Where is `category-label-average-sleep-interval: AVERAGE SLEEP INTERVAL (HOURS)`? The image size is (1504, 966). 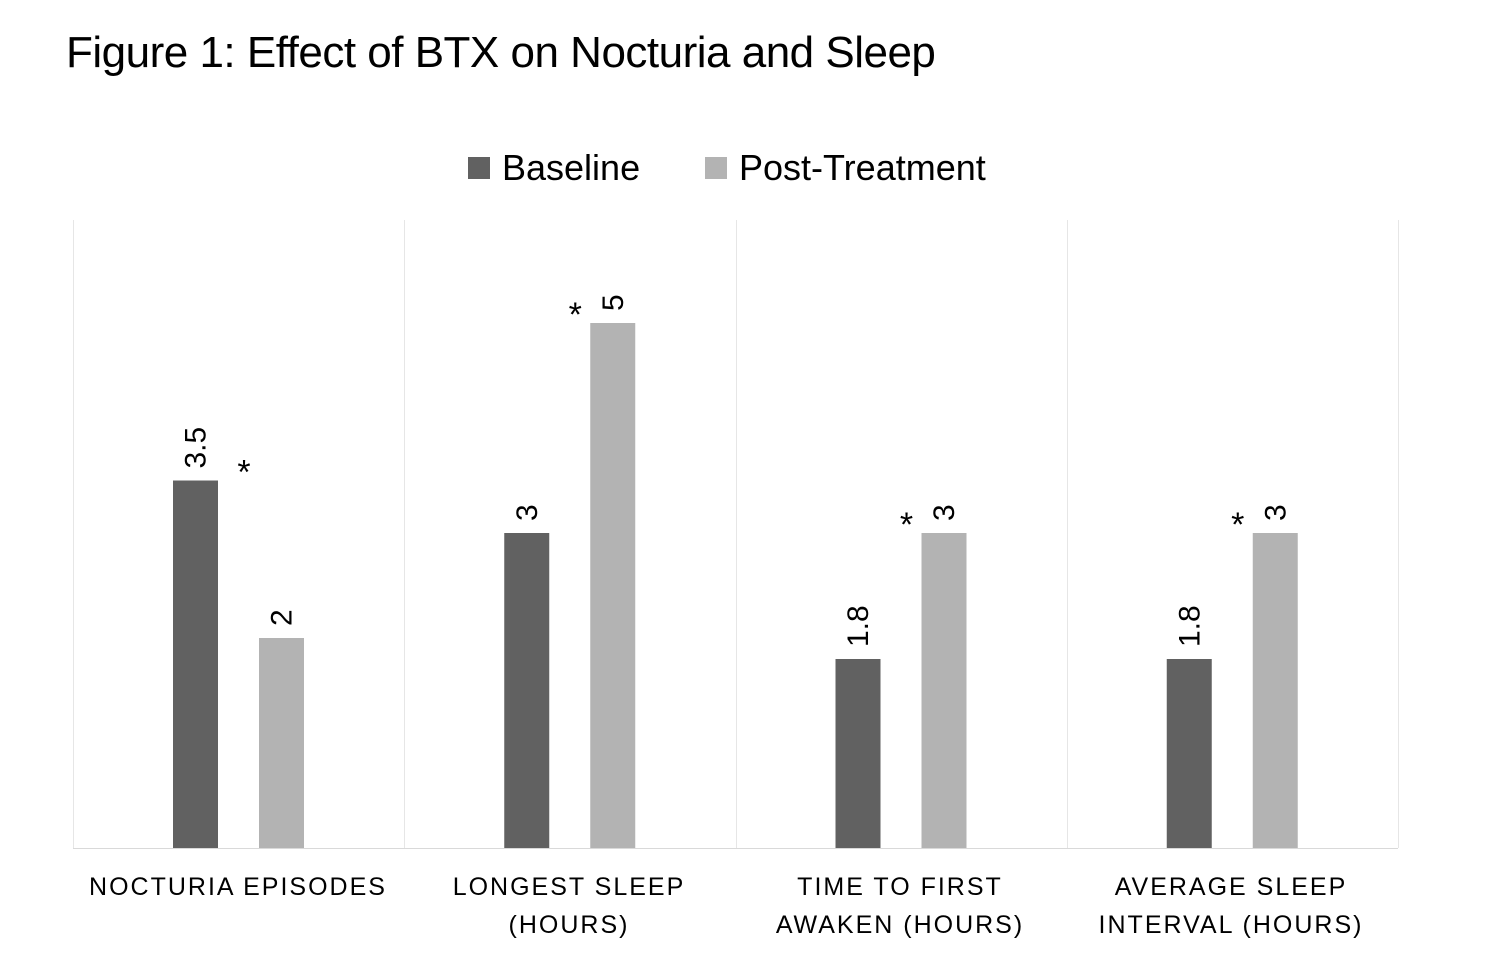 category-label-average-sleep-interval: AVERAGE SLEEP INTERVAL (HOURS) is located at coordinates (1231, 906).